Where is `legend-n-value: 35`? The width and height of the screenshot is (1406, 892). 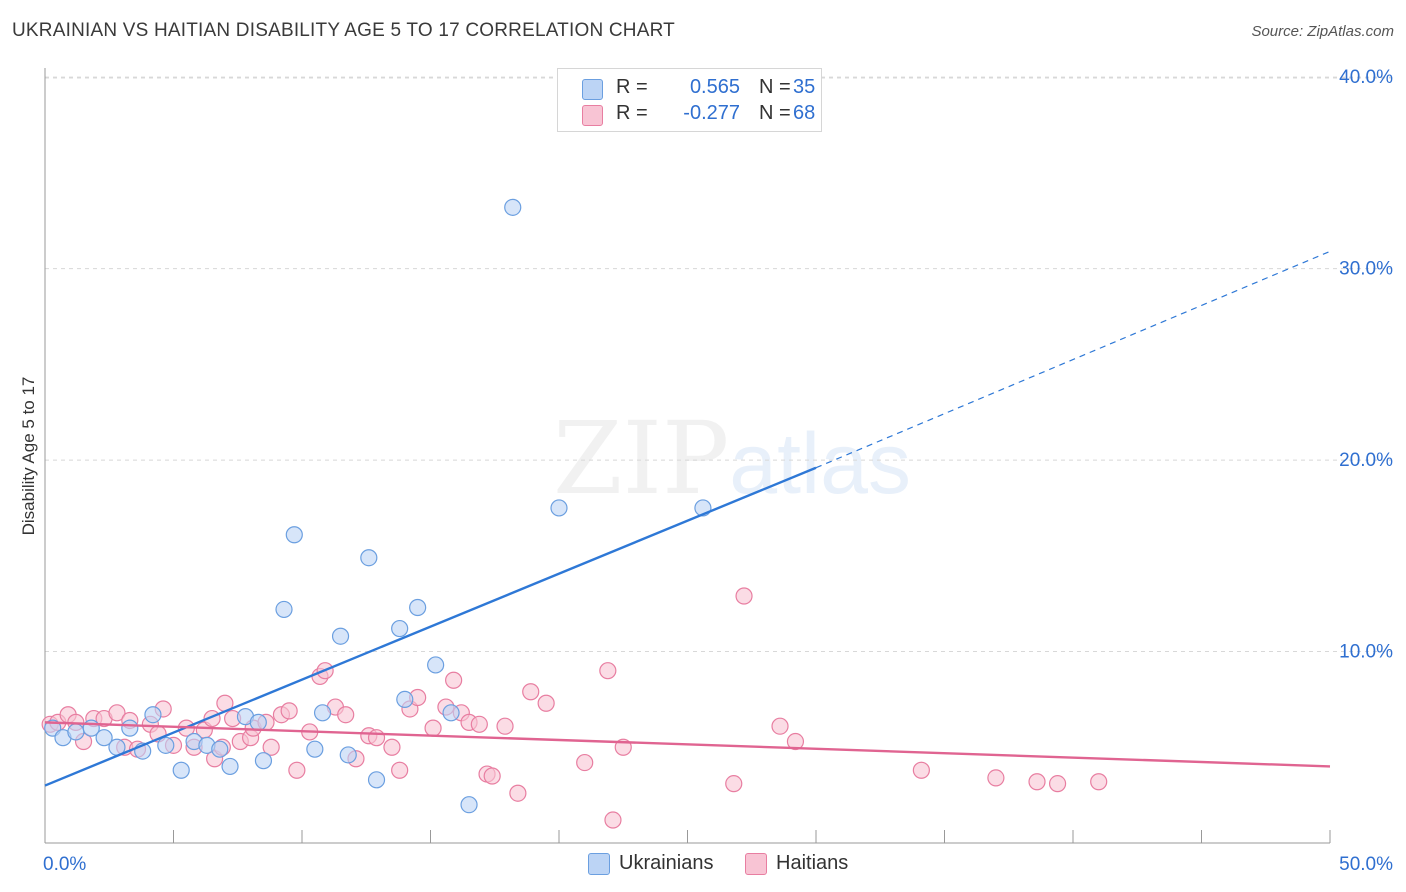 legend-n-value: 35 is located at coordinates (804, 87).